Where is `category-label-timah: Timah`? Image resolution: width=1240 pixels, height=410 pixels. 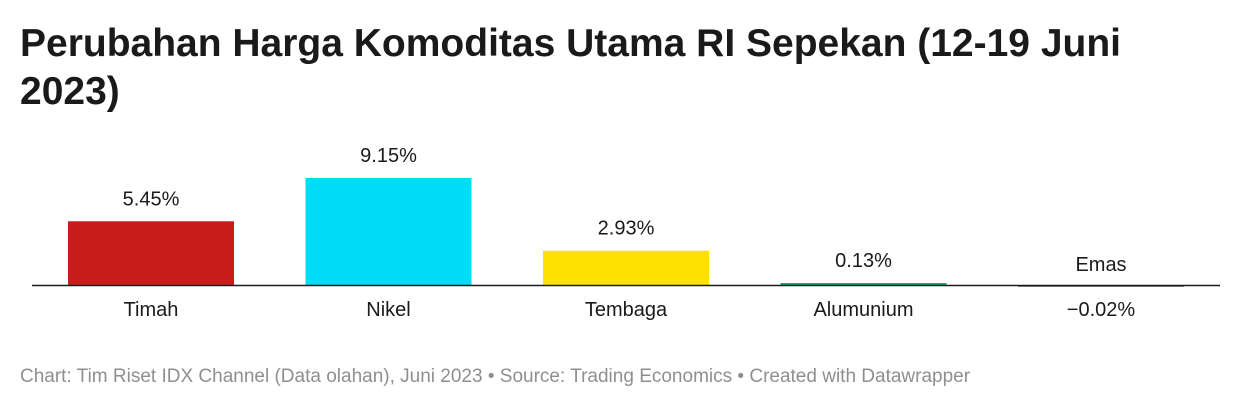 category-label-timah: Timah is located at coordinates (151, 310).